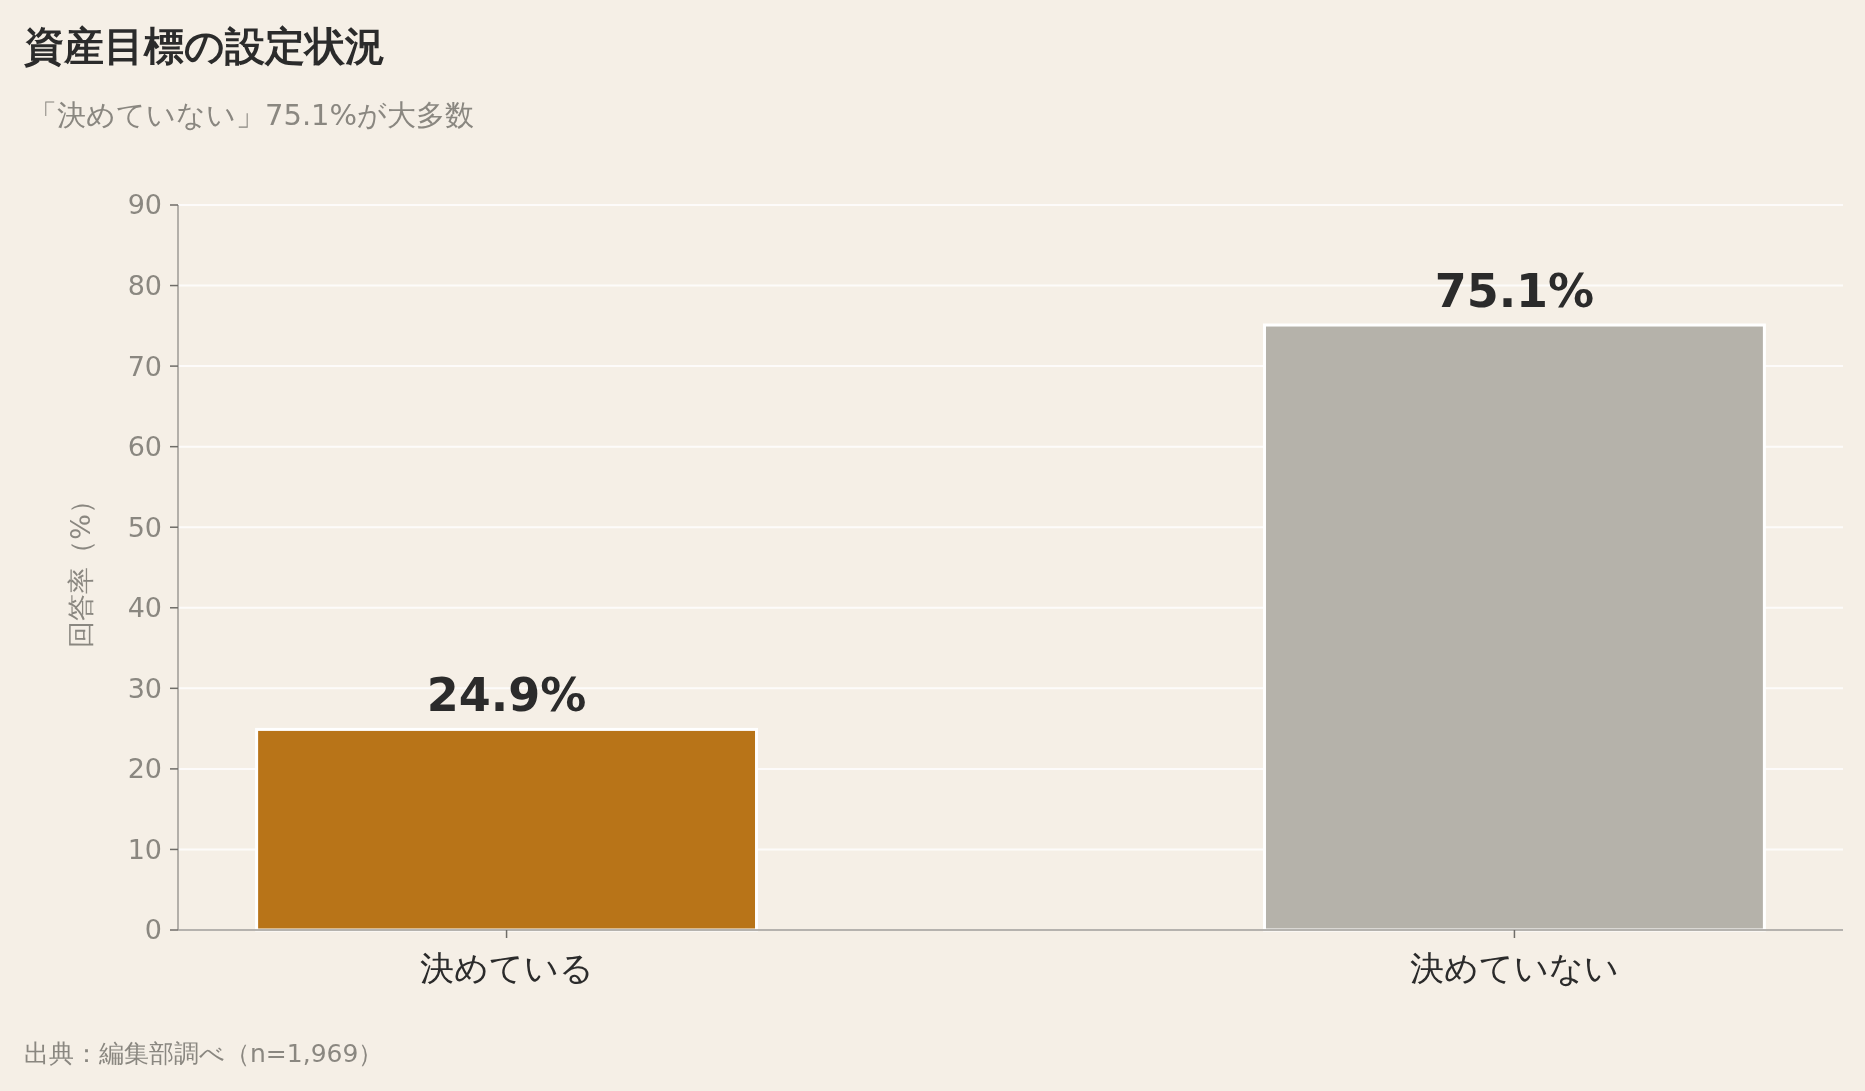 This screenshot has height=1091, width=1865. I want to click on y-tick-label: 80, so click(144, 286).